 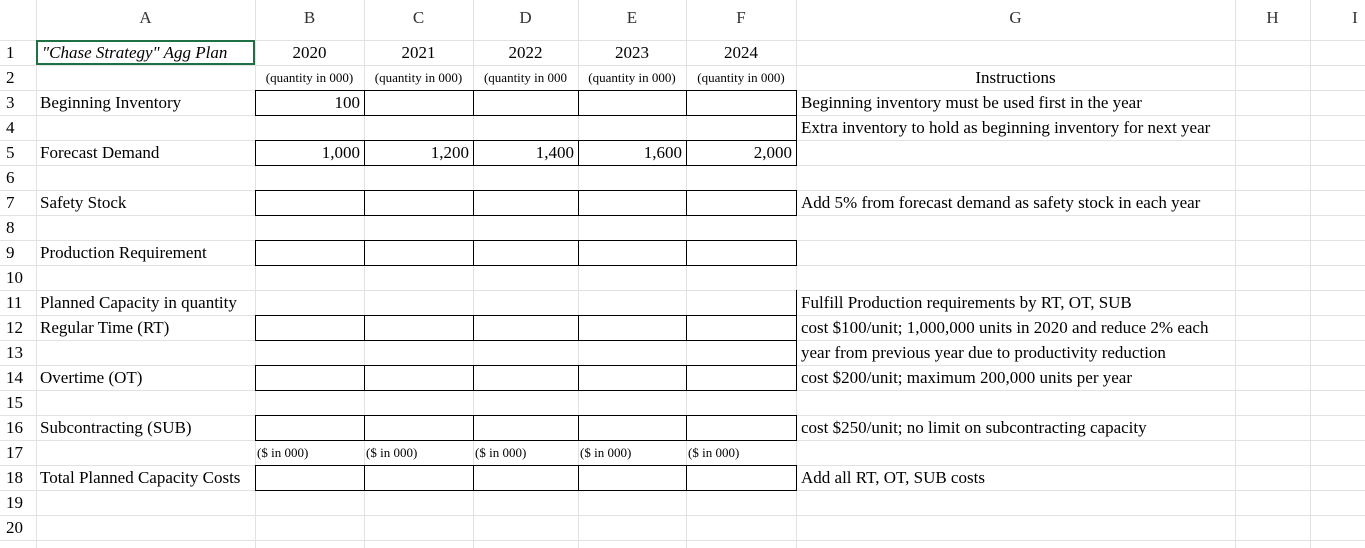 What do you see at coordinates (100, 152) in the screenshot?
I see `cell: Forecast Demand` at bounding box center [100, 152].